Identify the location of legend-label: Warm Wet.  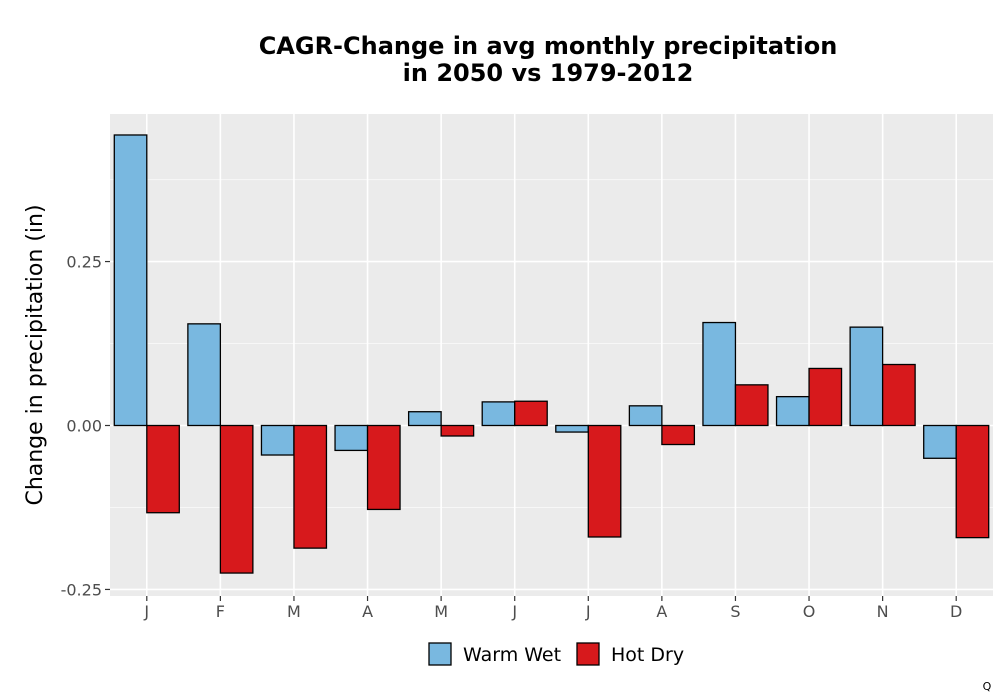
(512, 655).